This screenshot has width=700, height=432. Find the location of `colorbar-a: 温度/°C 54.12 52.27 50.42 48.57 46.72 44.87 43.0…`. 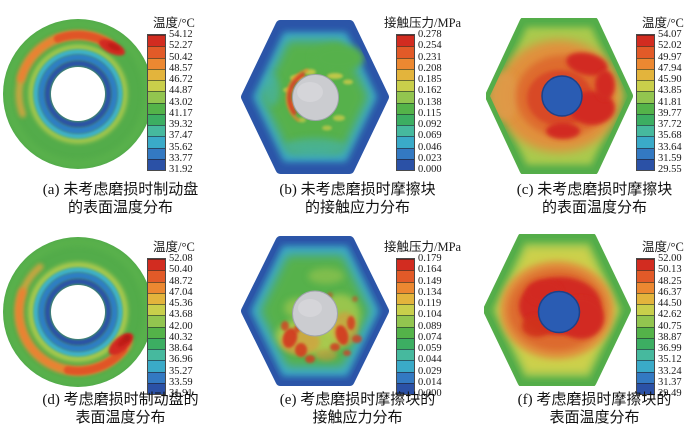

colorbar-a: 温度/°C 54.12 52.27 50.42 48.57 46.72 44.87 43.0… is located at coordinates (171, 96).